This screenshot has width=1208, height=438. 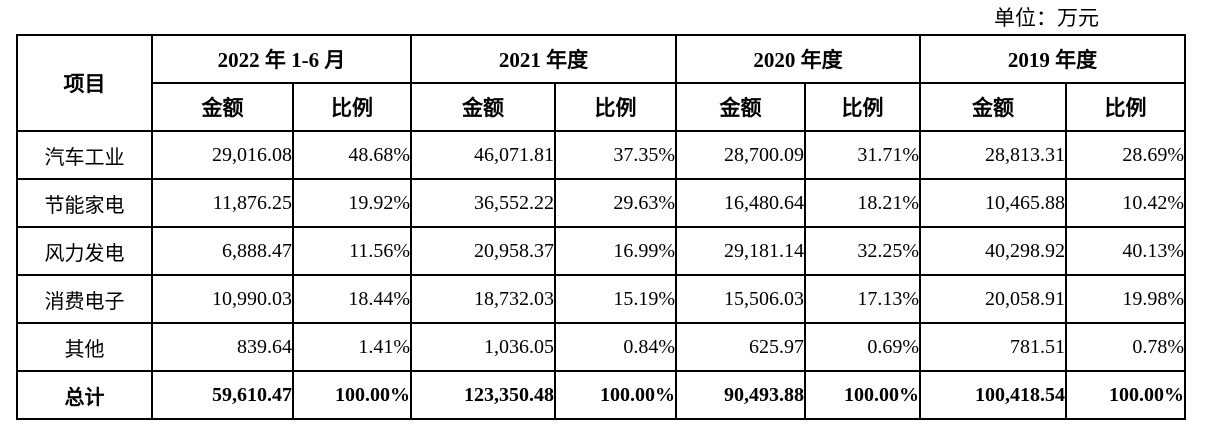 I want to click on amount-cell: 11,876.25, so click(x=222, y=203).